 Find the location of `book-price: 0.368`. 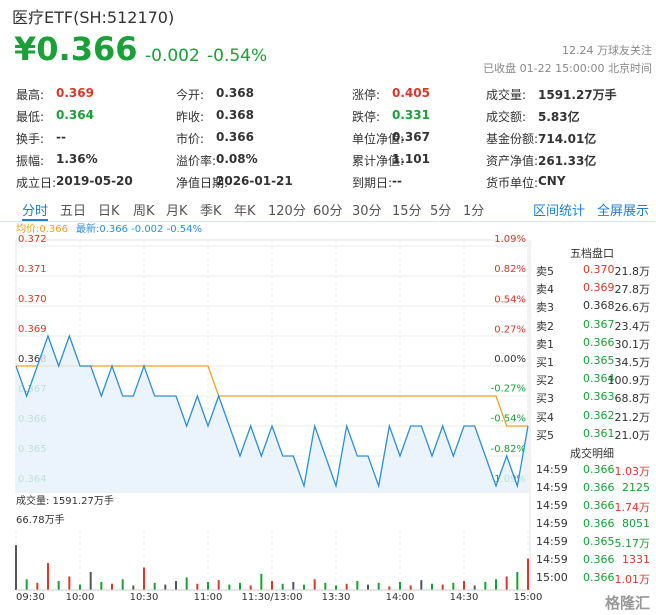

book-price: 0.368 is located at coordinates (599, 306).